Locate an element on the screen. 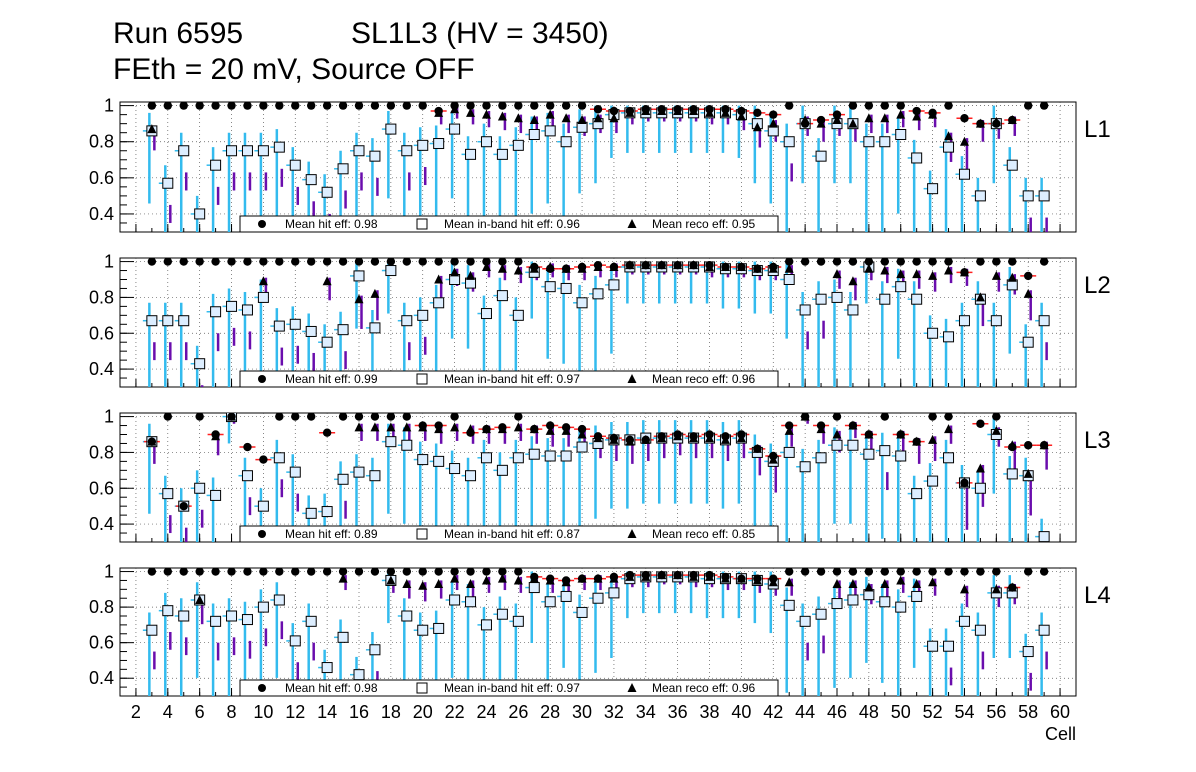  y-tick-label: 0.4 is located at coordinates (101, 678).